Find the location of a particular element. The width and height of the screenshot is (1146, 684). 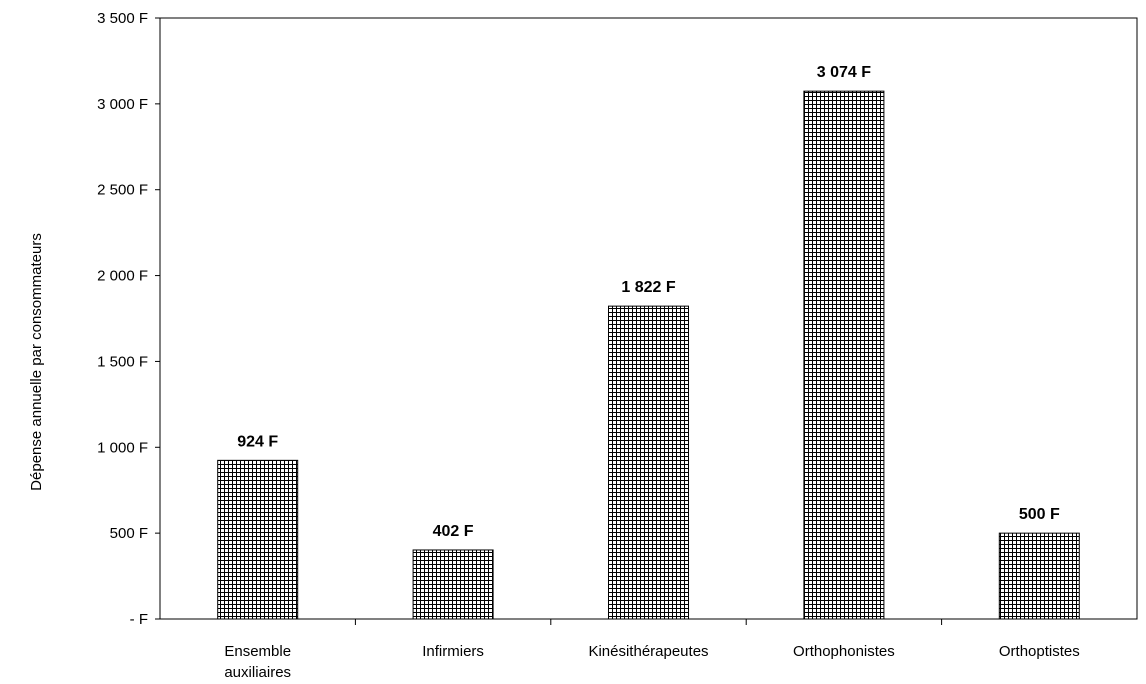

x-tick-label: Kinésithérapeutes is located at coordinates (648, 651).